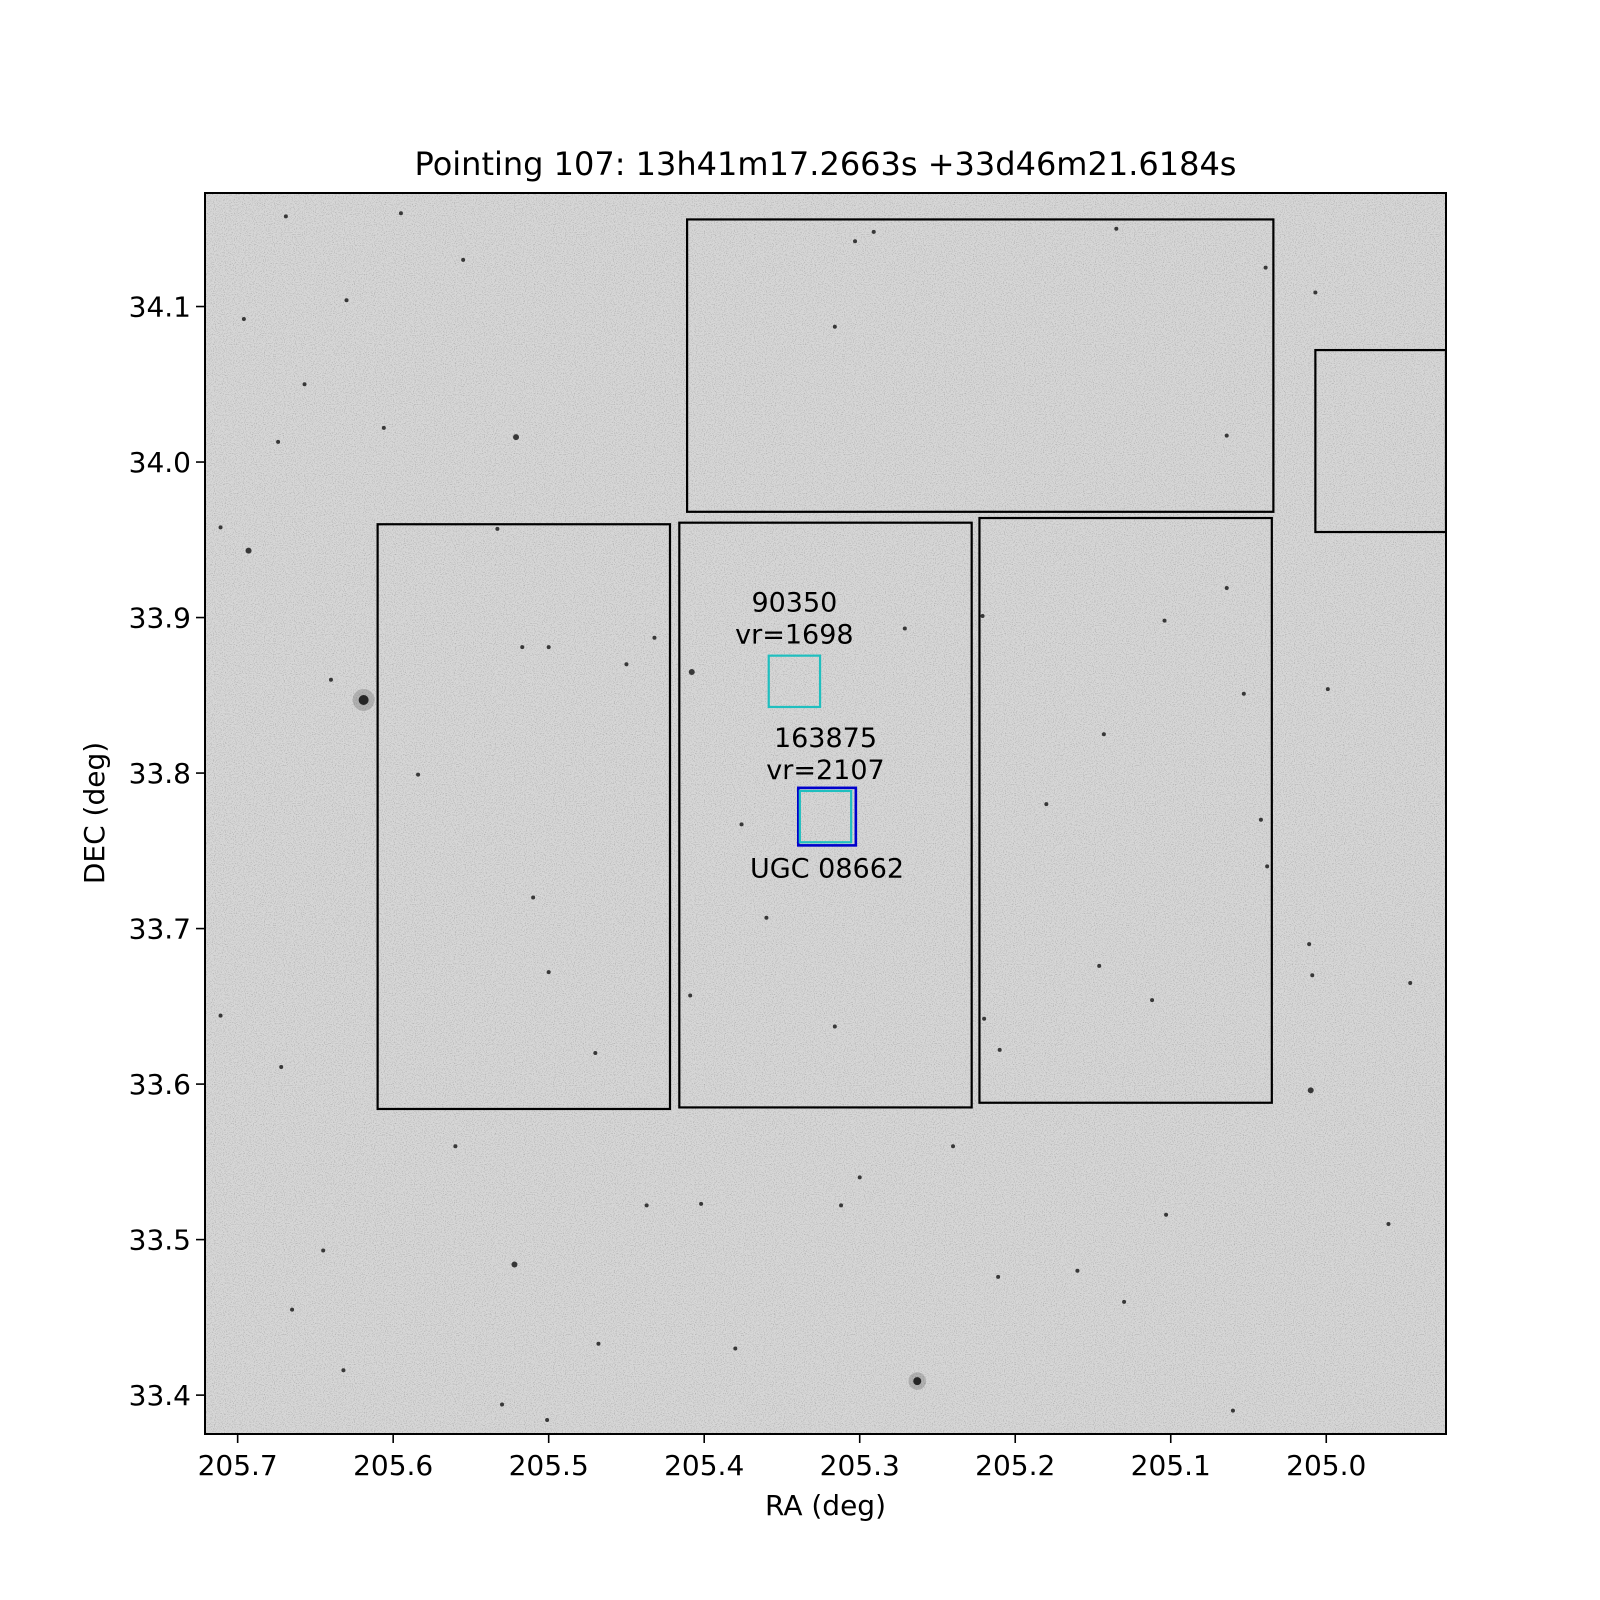 This screenshot has width=1600, height=1600. What do you see at coordinates (160, 618) in the screenshot?
I see `y-tick-label: 33.9` at bounding box center [160, 618].